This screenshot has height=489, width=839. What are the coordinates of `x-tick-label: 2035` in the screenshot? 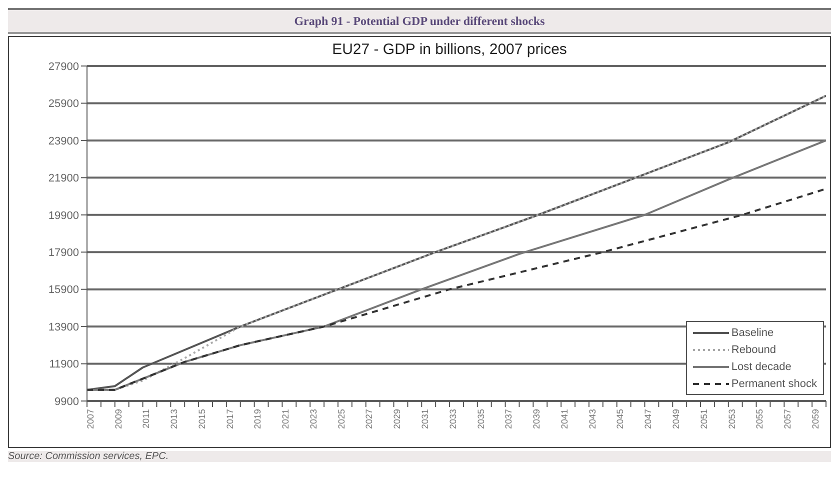 It's located at (481, 419).